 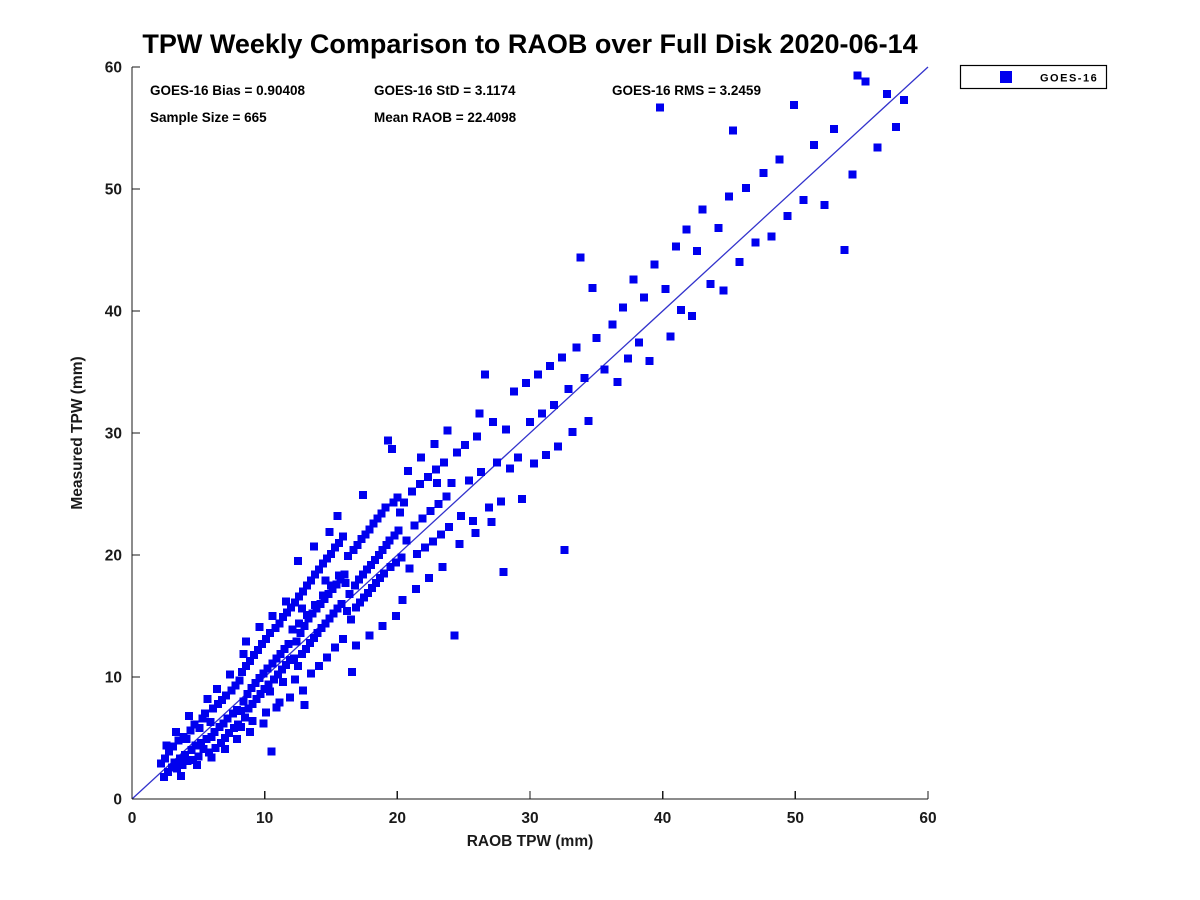 I want to click on legend: GOES-16, so click(x=1033, y=77).